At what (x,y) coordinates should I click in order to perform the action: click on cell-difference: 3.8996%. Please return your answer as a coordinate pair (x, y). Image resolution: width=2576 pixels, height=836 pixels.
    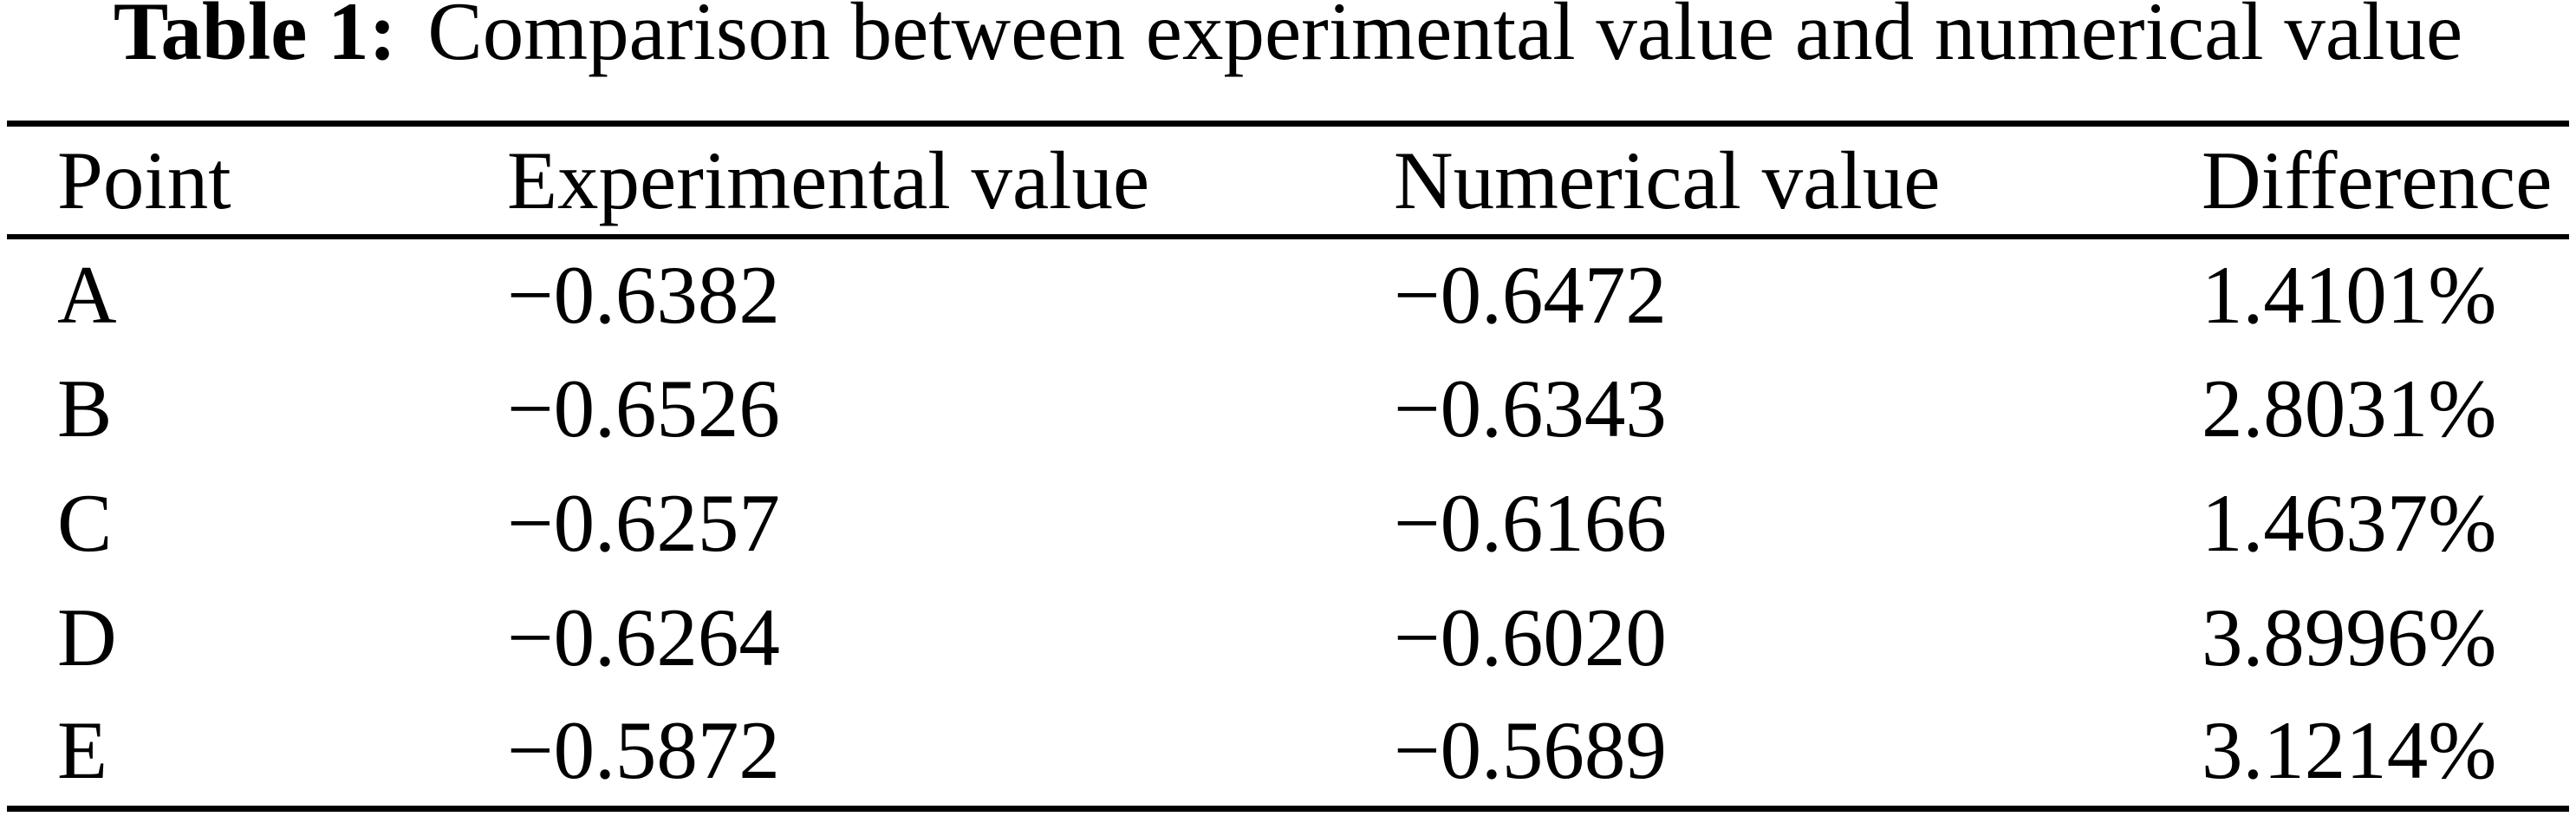
    Looking at the image, I should click on (2349, 637).